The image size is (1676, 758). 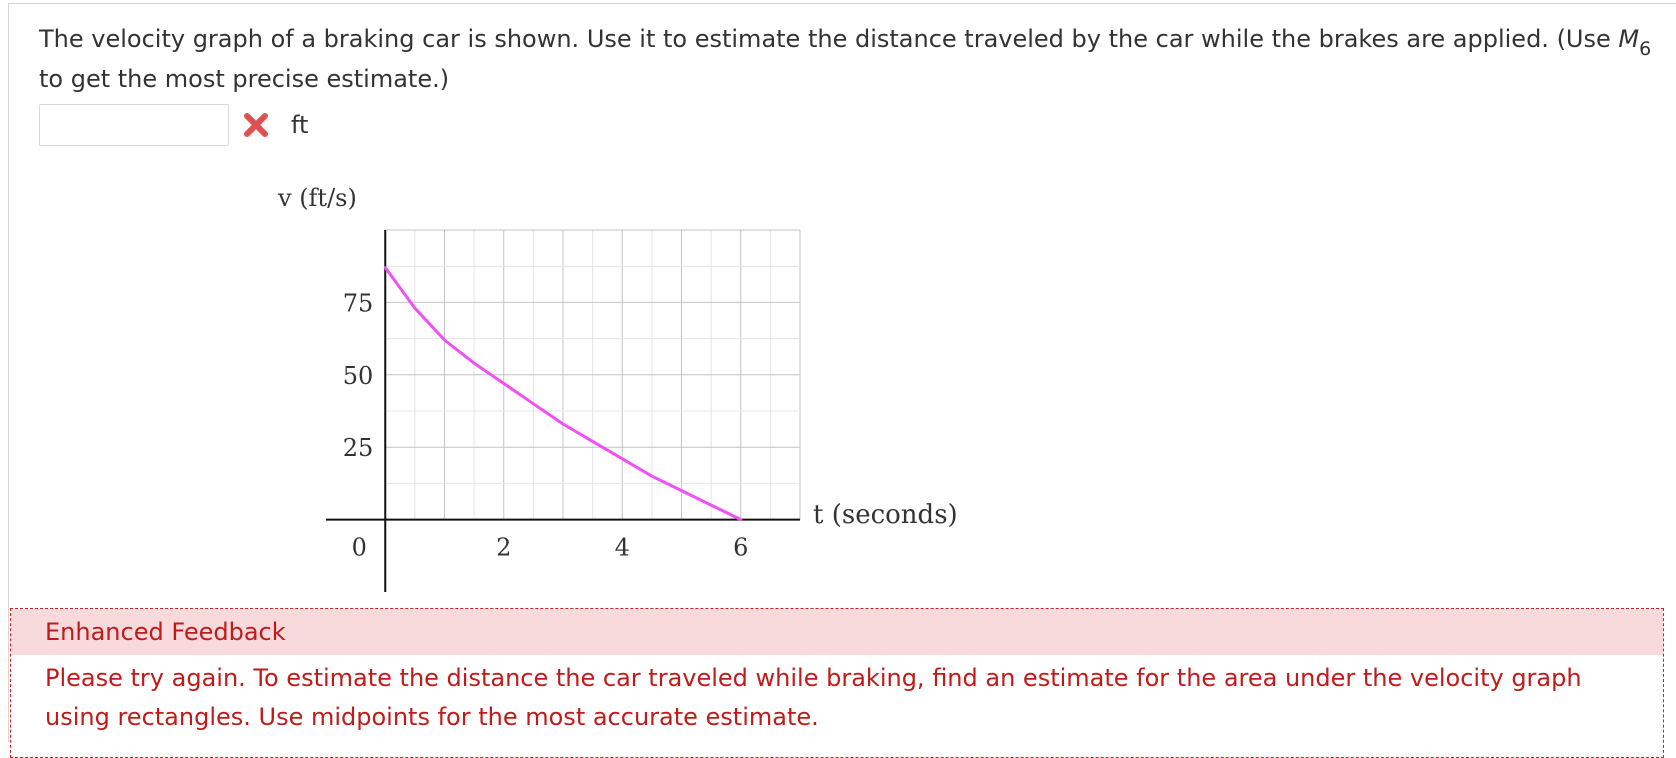 I want to click on math-subscript: 6, so click(x=1645, y=49).